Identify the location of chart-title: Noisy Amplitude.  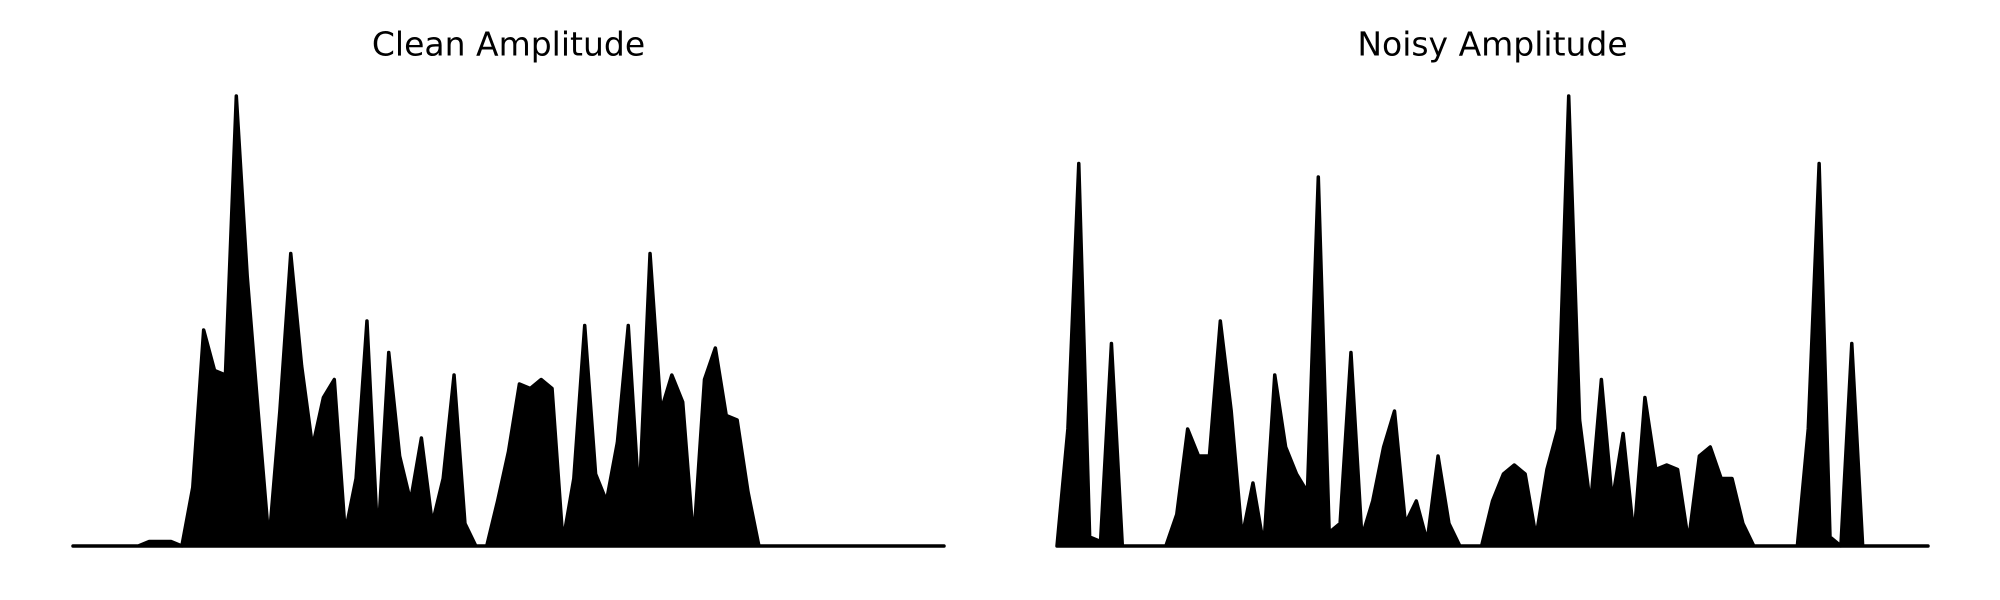
(1492, 44).